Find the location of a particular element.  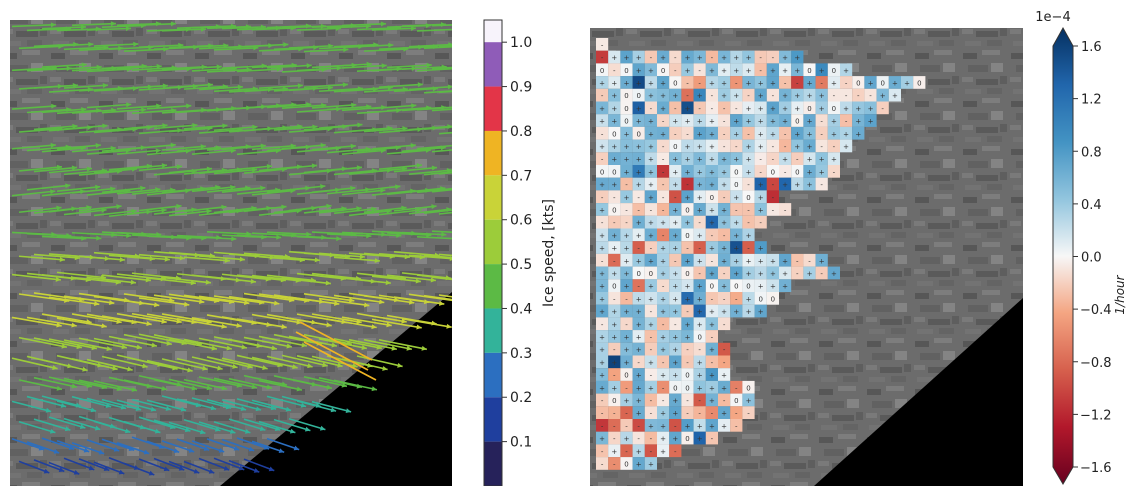

ice-speed-colorbar-label: Ice speed, [kts] is located at coordinates (549, 253).